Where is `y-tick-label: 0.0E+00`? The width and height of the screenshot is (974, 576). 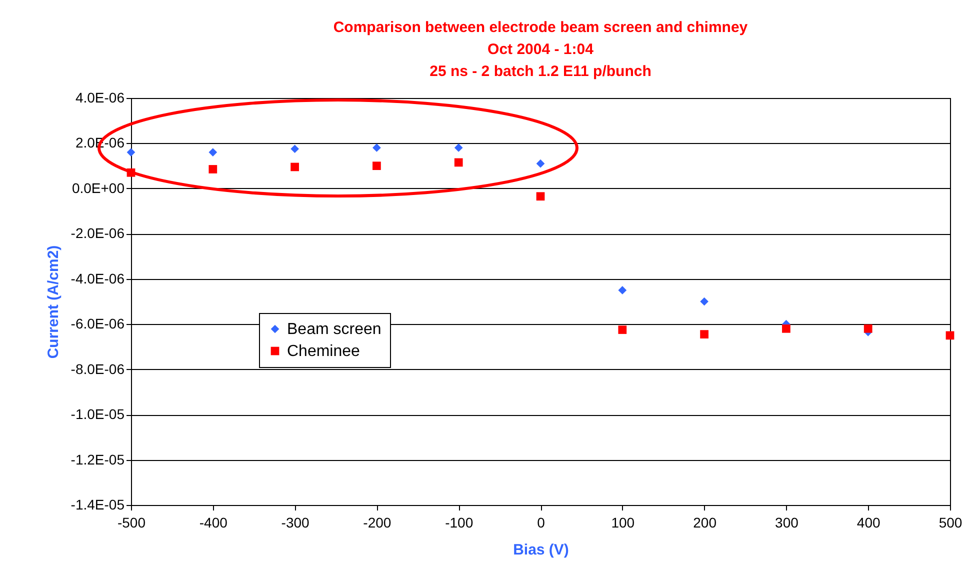
y-tick-label: 0.0E+00 is located at coordinates (98, 188).